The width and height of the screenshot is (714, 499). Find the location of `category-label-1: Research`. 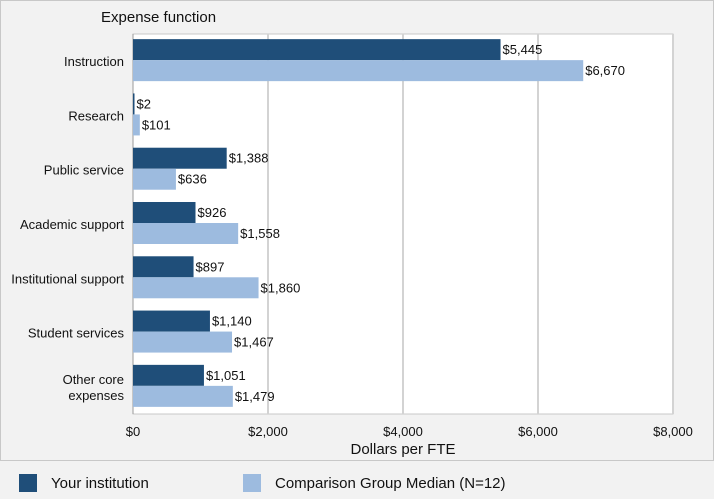

category-label-1: Research is located at coordinates (96, 115).